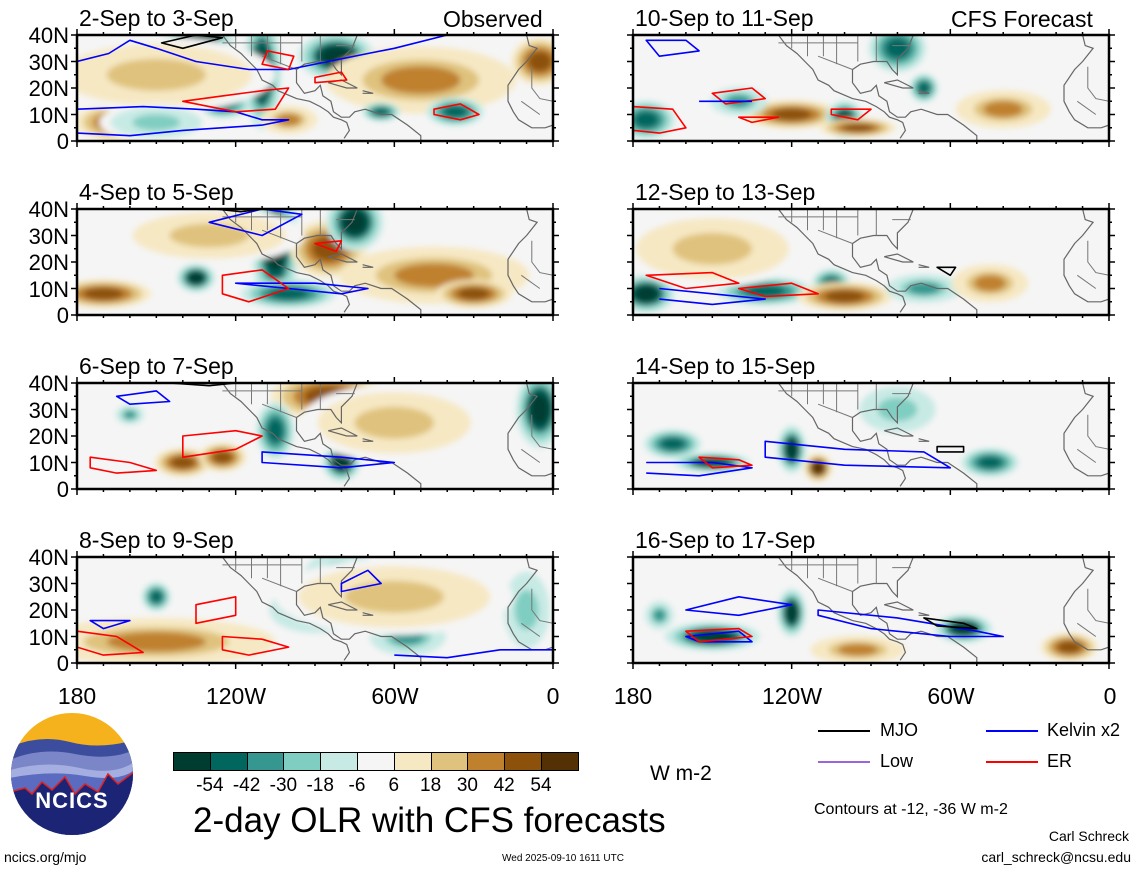 Image resolution: width=1135 pixels, height=871 pixels. What do you see at coordinates (725, 366) in the screenshot?
I see `panel-title: 14-Sep to 15-Sep` at bounding box center [725, 366].